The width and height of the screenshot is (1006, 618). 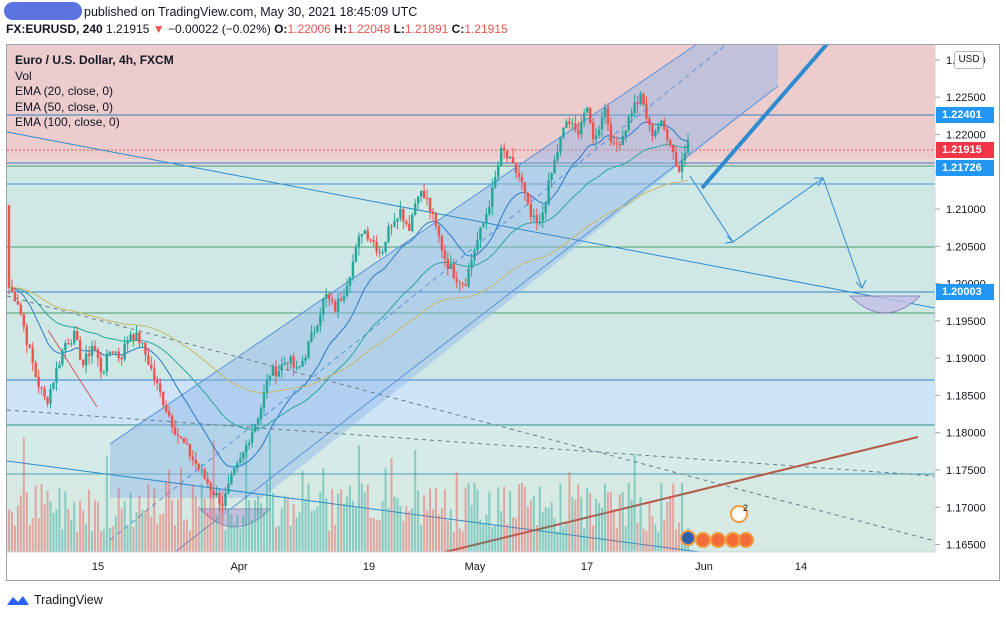 I want to click on red-descending-line, so click(x=72, y=368).